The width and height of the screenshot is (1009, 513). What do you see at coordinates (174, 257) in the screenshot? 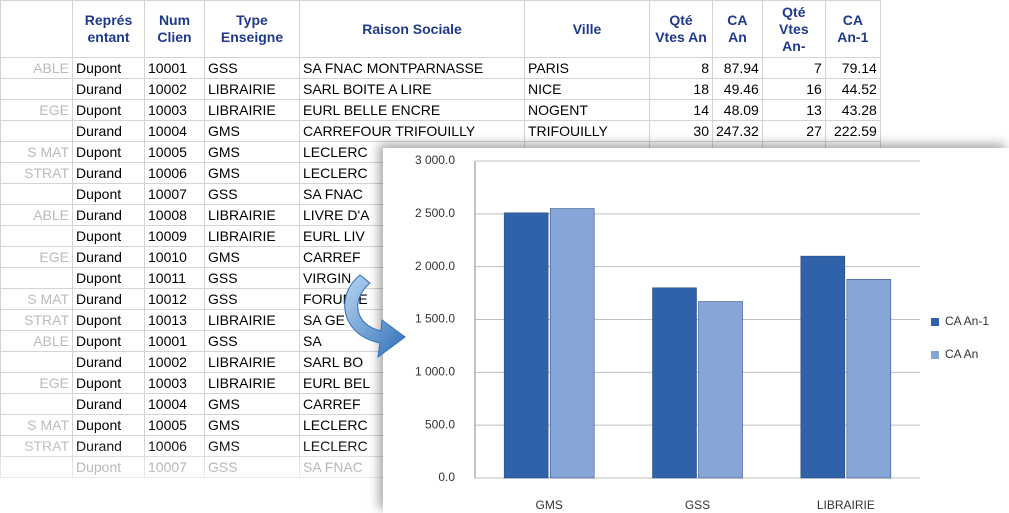
I see `table-cell: 10010` at bounding box center [174, 257].